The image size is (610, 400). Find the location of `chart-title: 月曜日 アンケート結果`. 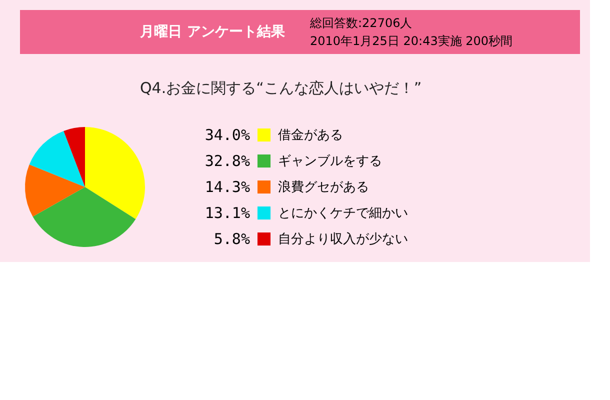

chart-title: 月曜日 アンケート結果 is located at coordinates (212, 32).